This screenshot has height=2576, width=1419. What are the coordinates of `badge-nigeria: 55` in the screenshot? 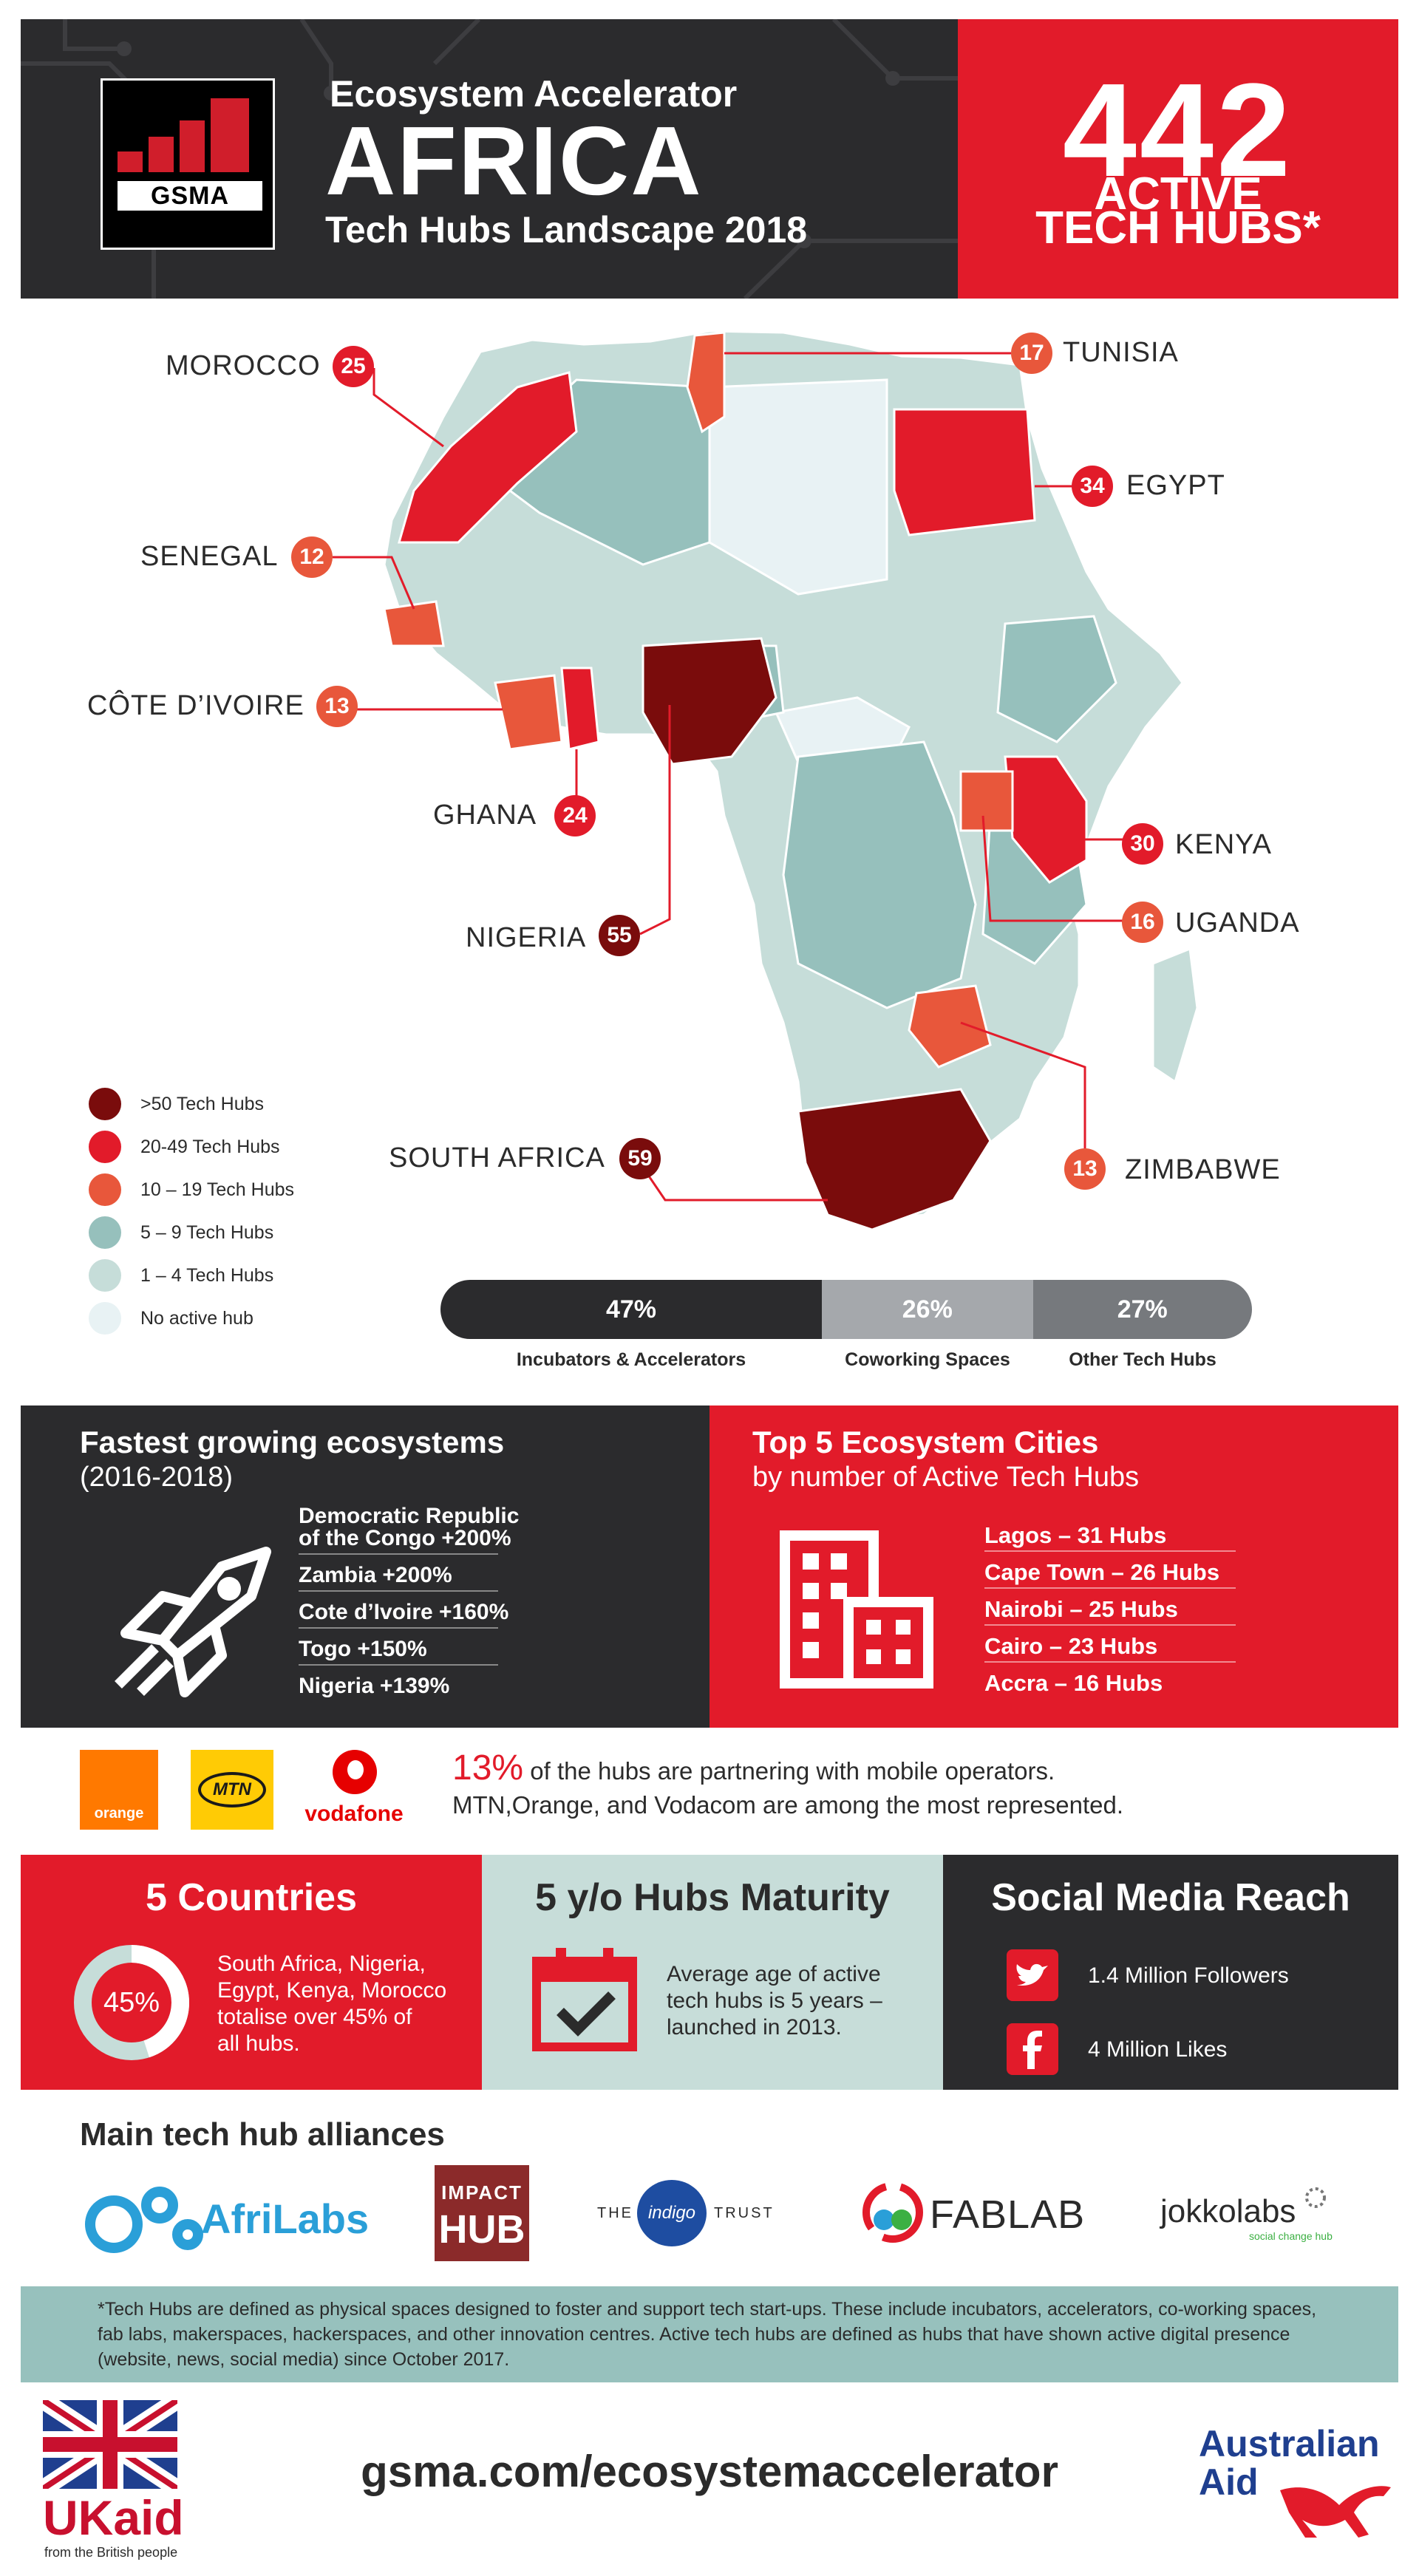 It's located at (619, 935).